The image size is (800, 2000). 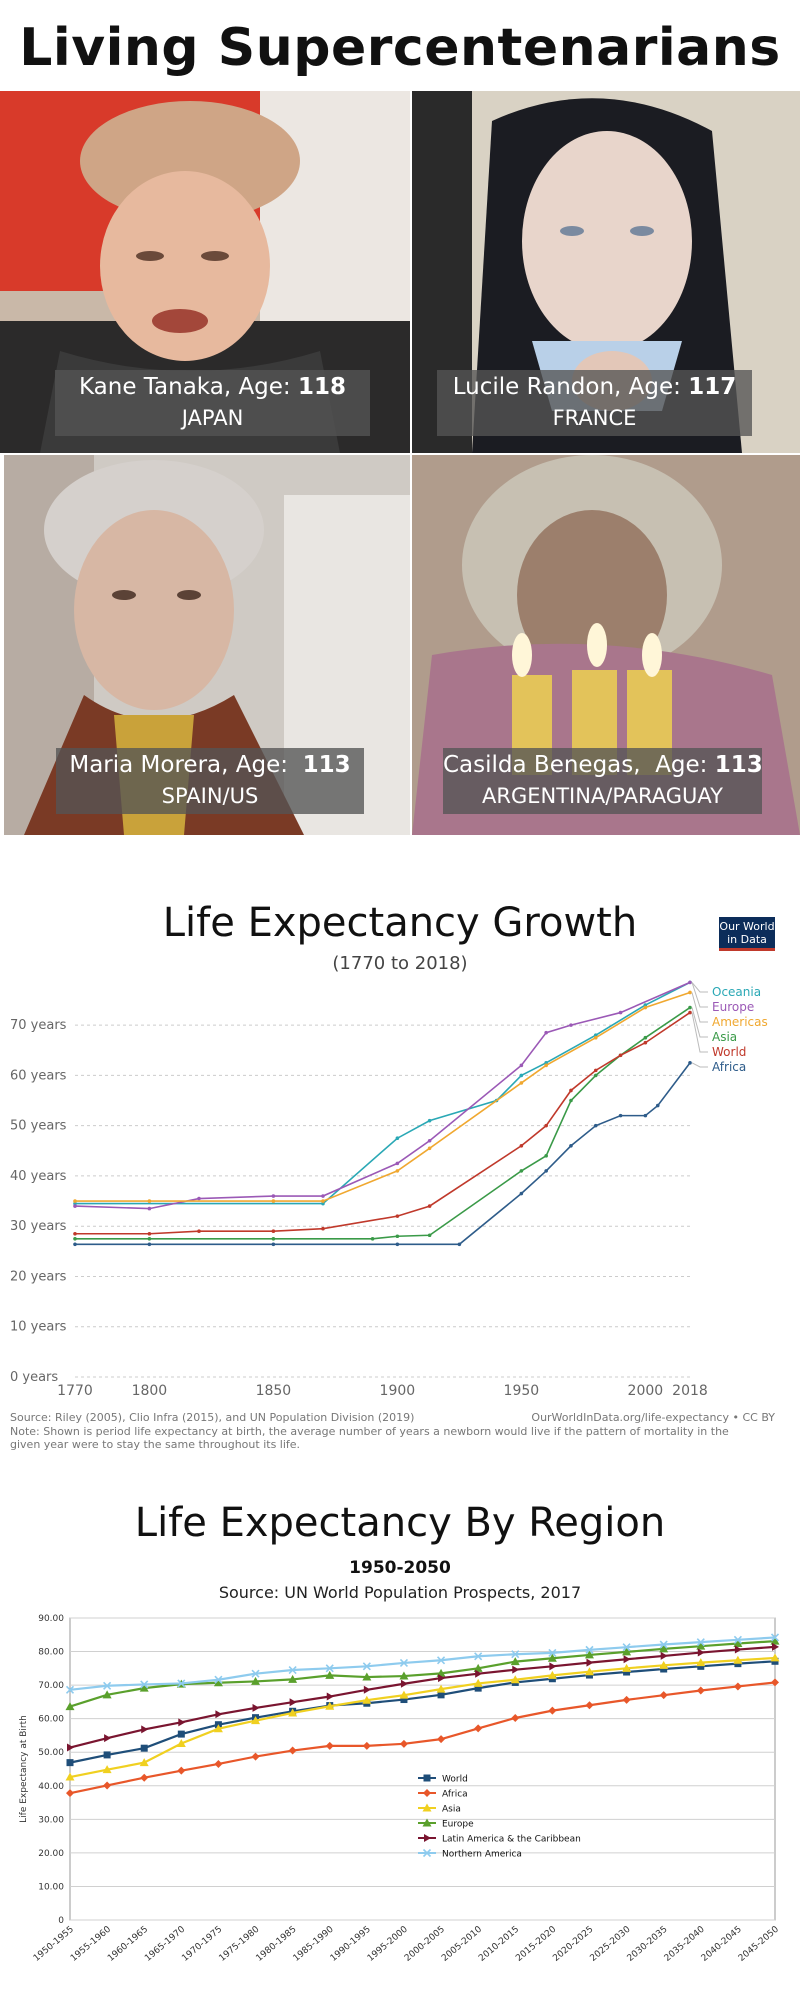 I want to click on person-country: SPAIN/US, so click(x=210, y=796).